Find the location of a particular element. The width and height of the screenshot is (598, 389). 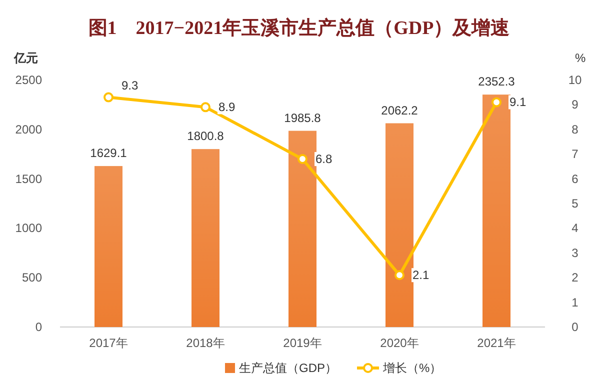

y2-tick-label: 4 is located at coordinates (575, 228).